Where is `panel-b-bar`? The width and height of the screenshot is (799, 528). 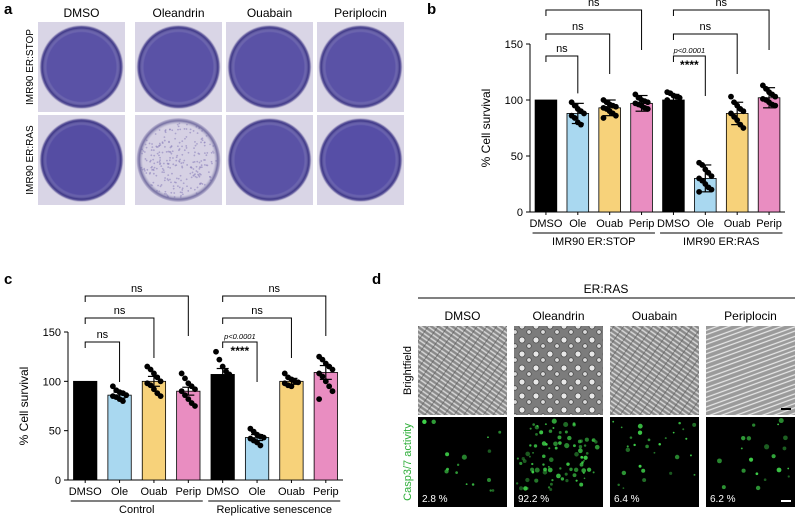
panel-b-bar is located at coordinates (641, 157).